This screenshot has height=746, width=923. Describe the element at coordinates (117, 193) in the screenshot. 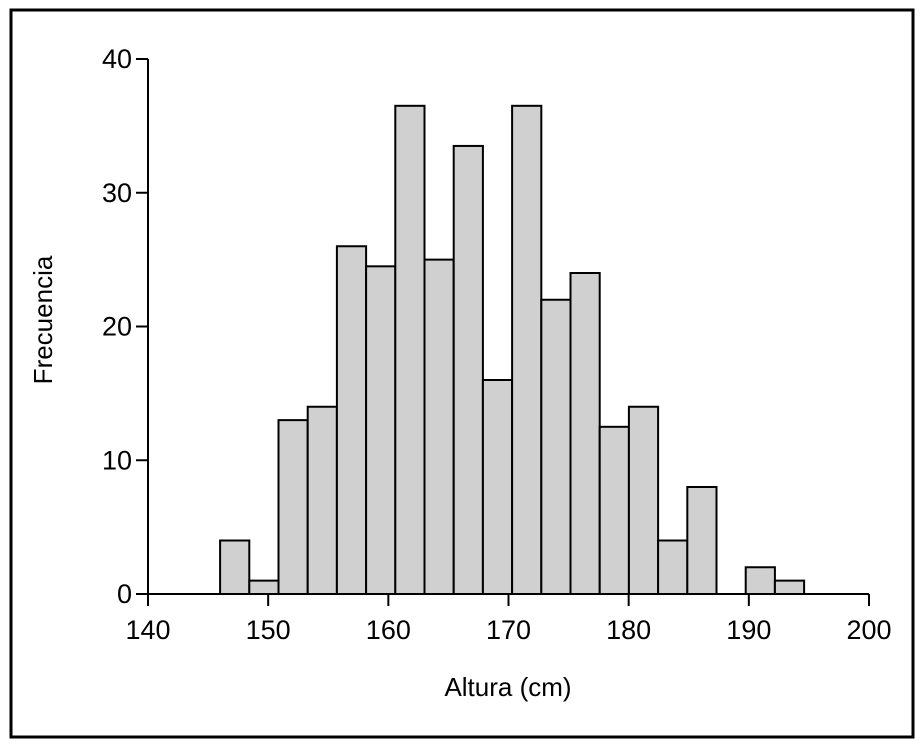

I see `y-tick-label: 30` at that location.